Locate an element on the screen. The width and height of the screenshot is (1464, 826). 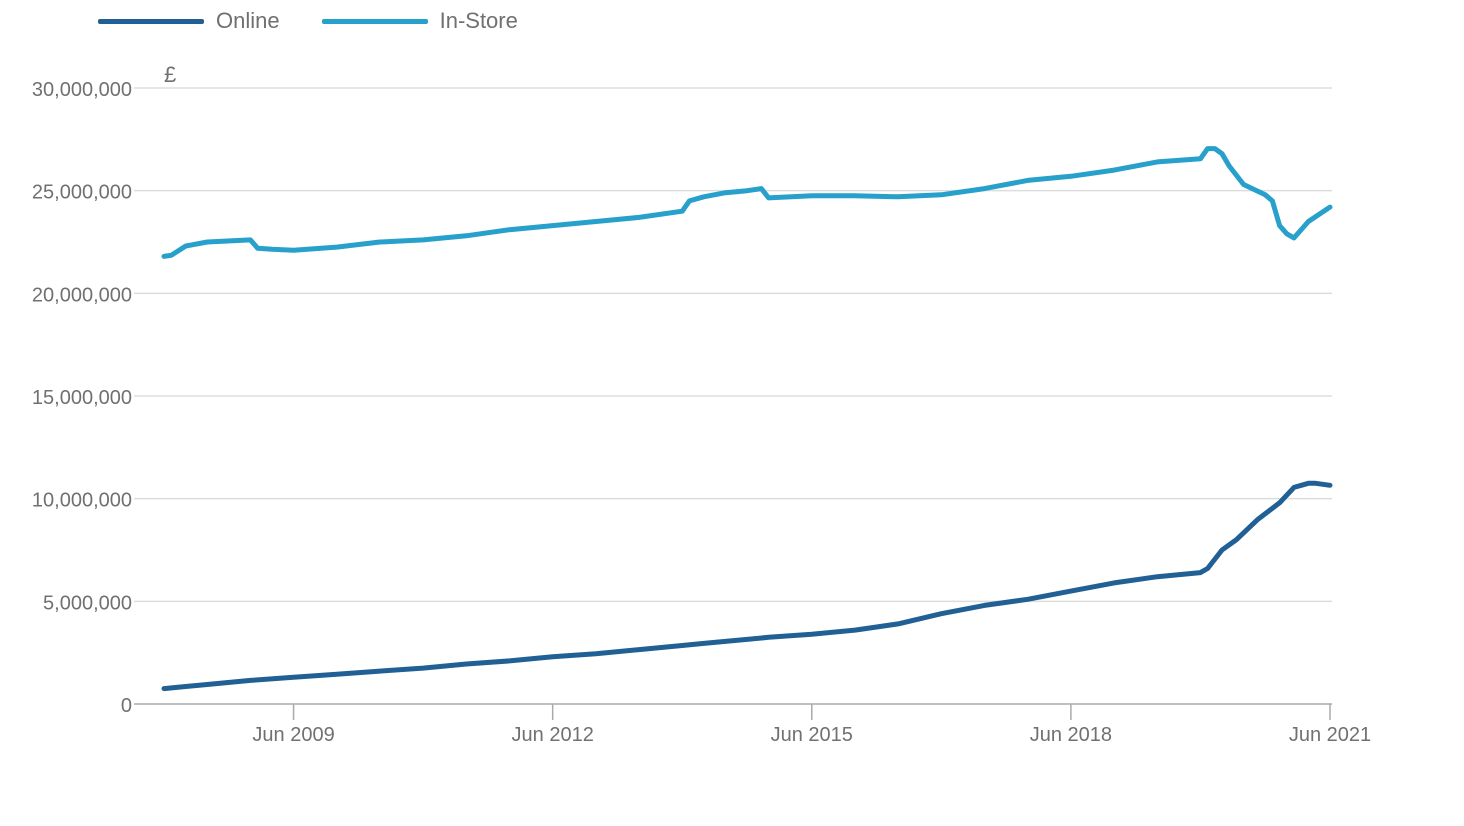
y-tick-label: 5,000,000 is located at coordinates (87, 603).